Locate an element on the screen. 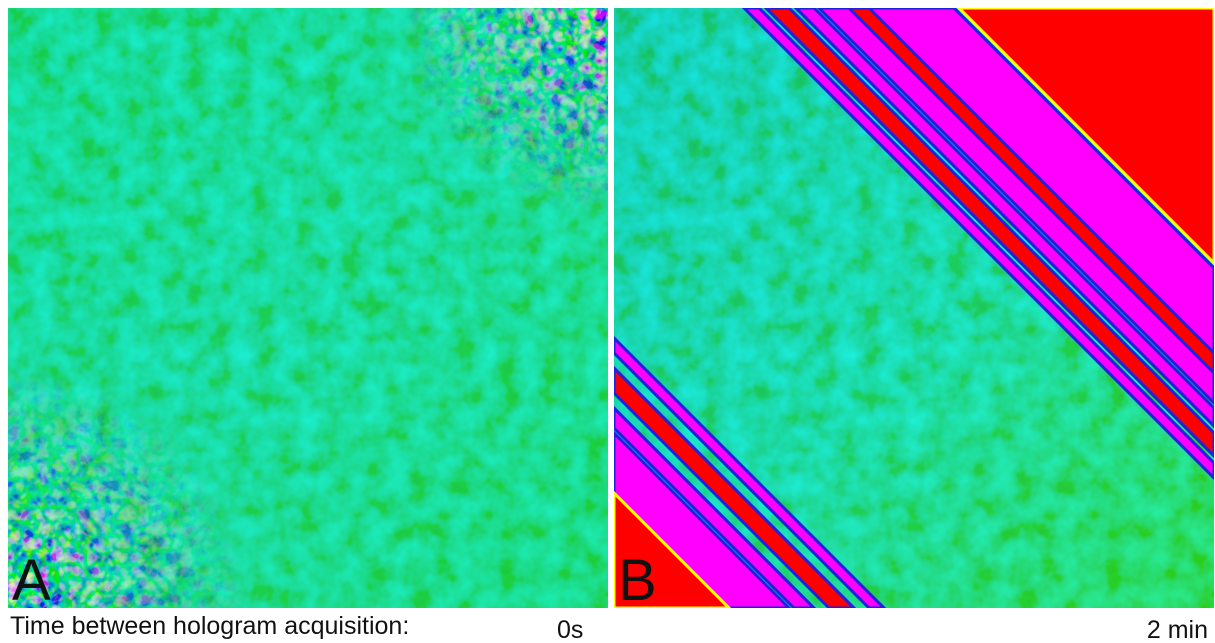 Image resolution: width=1215 pixels, height=643 pixels. panel-label: A is located at coordinates (31, 580).